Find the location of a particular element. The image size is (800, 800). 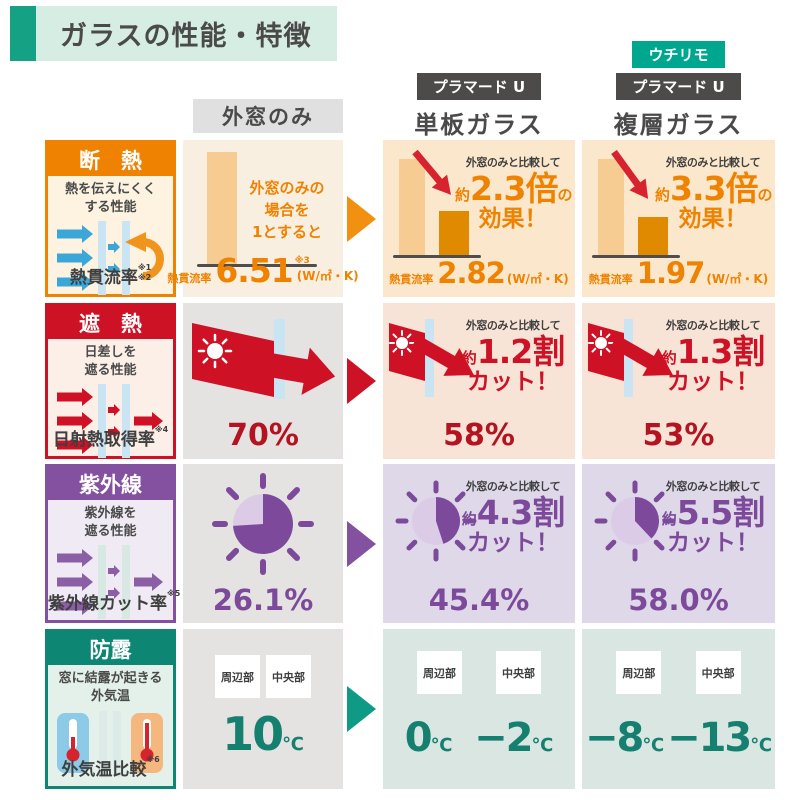

uv-desc: 紫外線を is located at coordinates (110, 513).